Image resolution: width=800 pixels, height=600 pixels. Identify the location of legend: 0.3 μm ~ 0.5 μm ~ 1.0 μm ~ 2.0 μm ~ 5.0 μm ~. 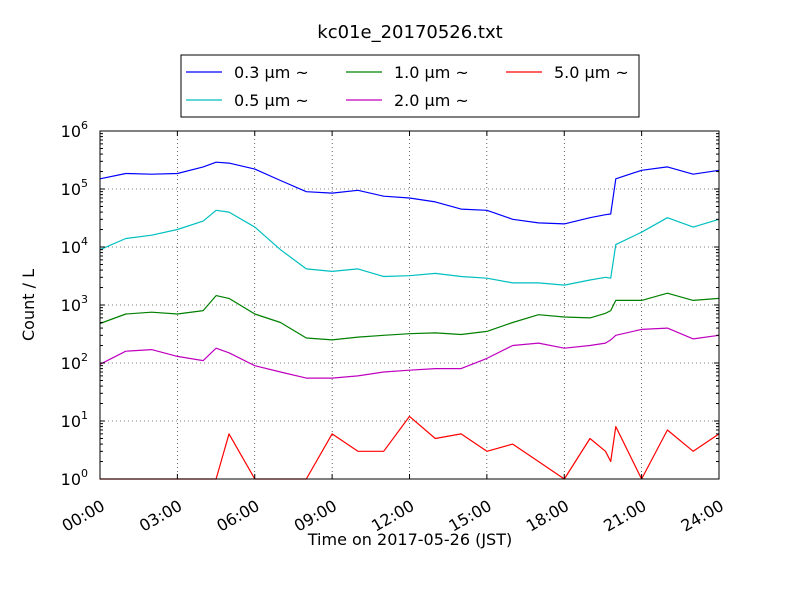
(410, 86).